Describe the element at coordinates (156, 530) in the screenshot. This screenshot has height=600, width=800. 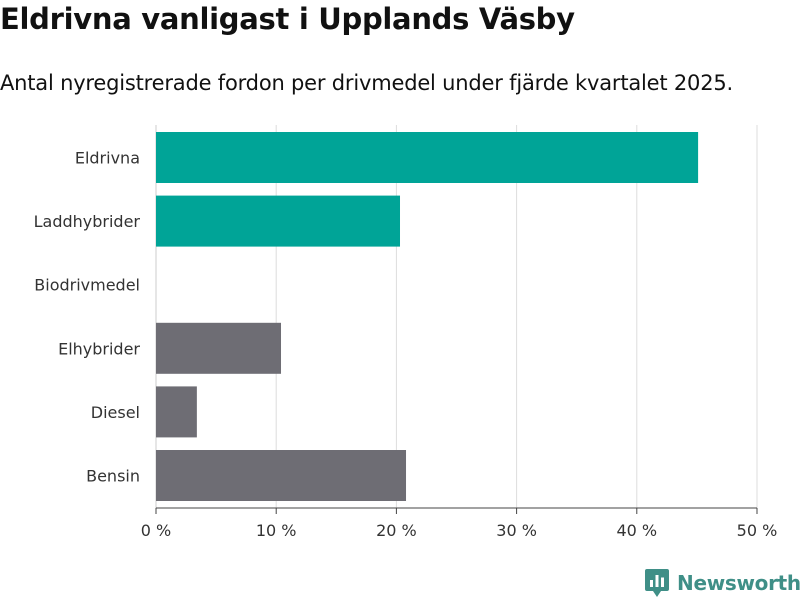
I see `x-tick-label: 0 %` at that location.